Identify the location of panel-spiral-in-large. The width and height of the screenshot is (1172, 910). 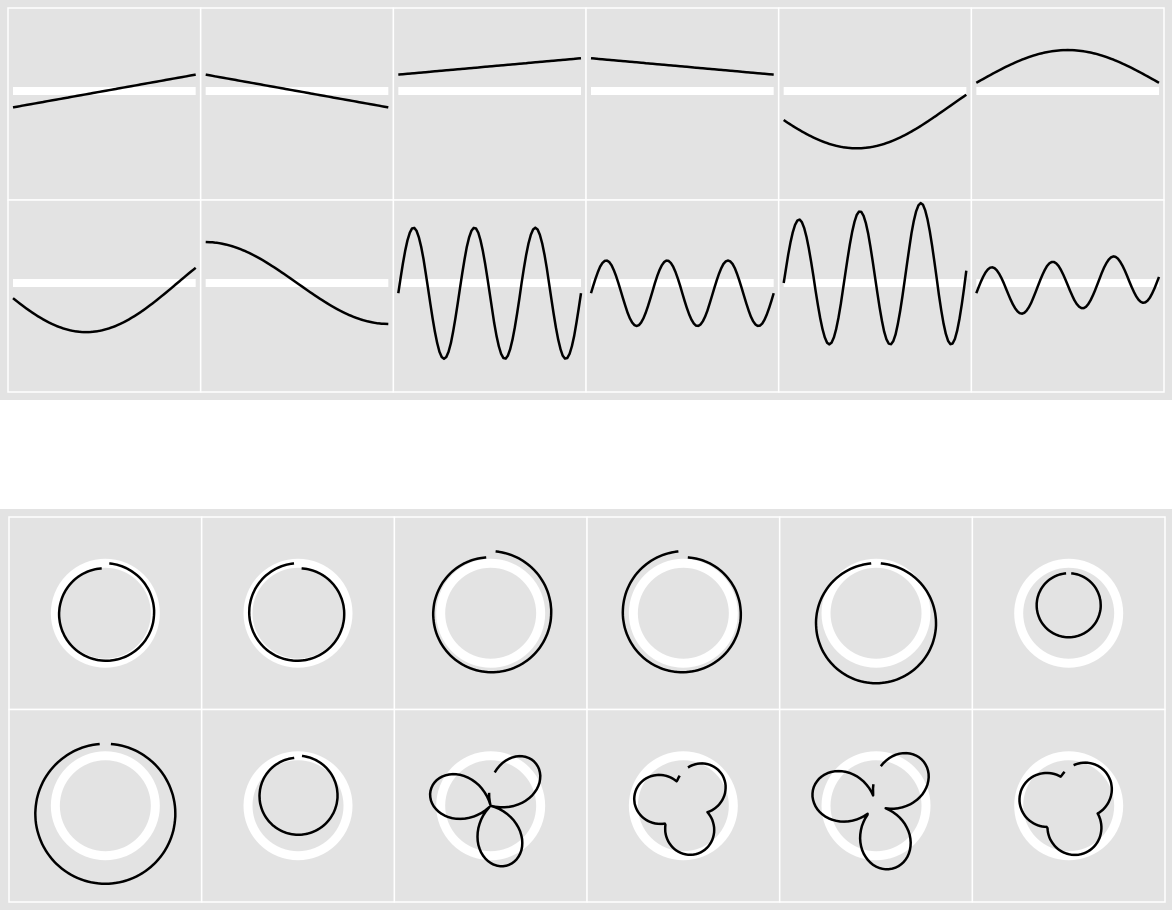
(490, 613).